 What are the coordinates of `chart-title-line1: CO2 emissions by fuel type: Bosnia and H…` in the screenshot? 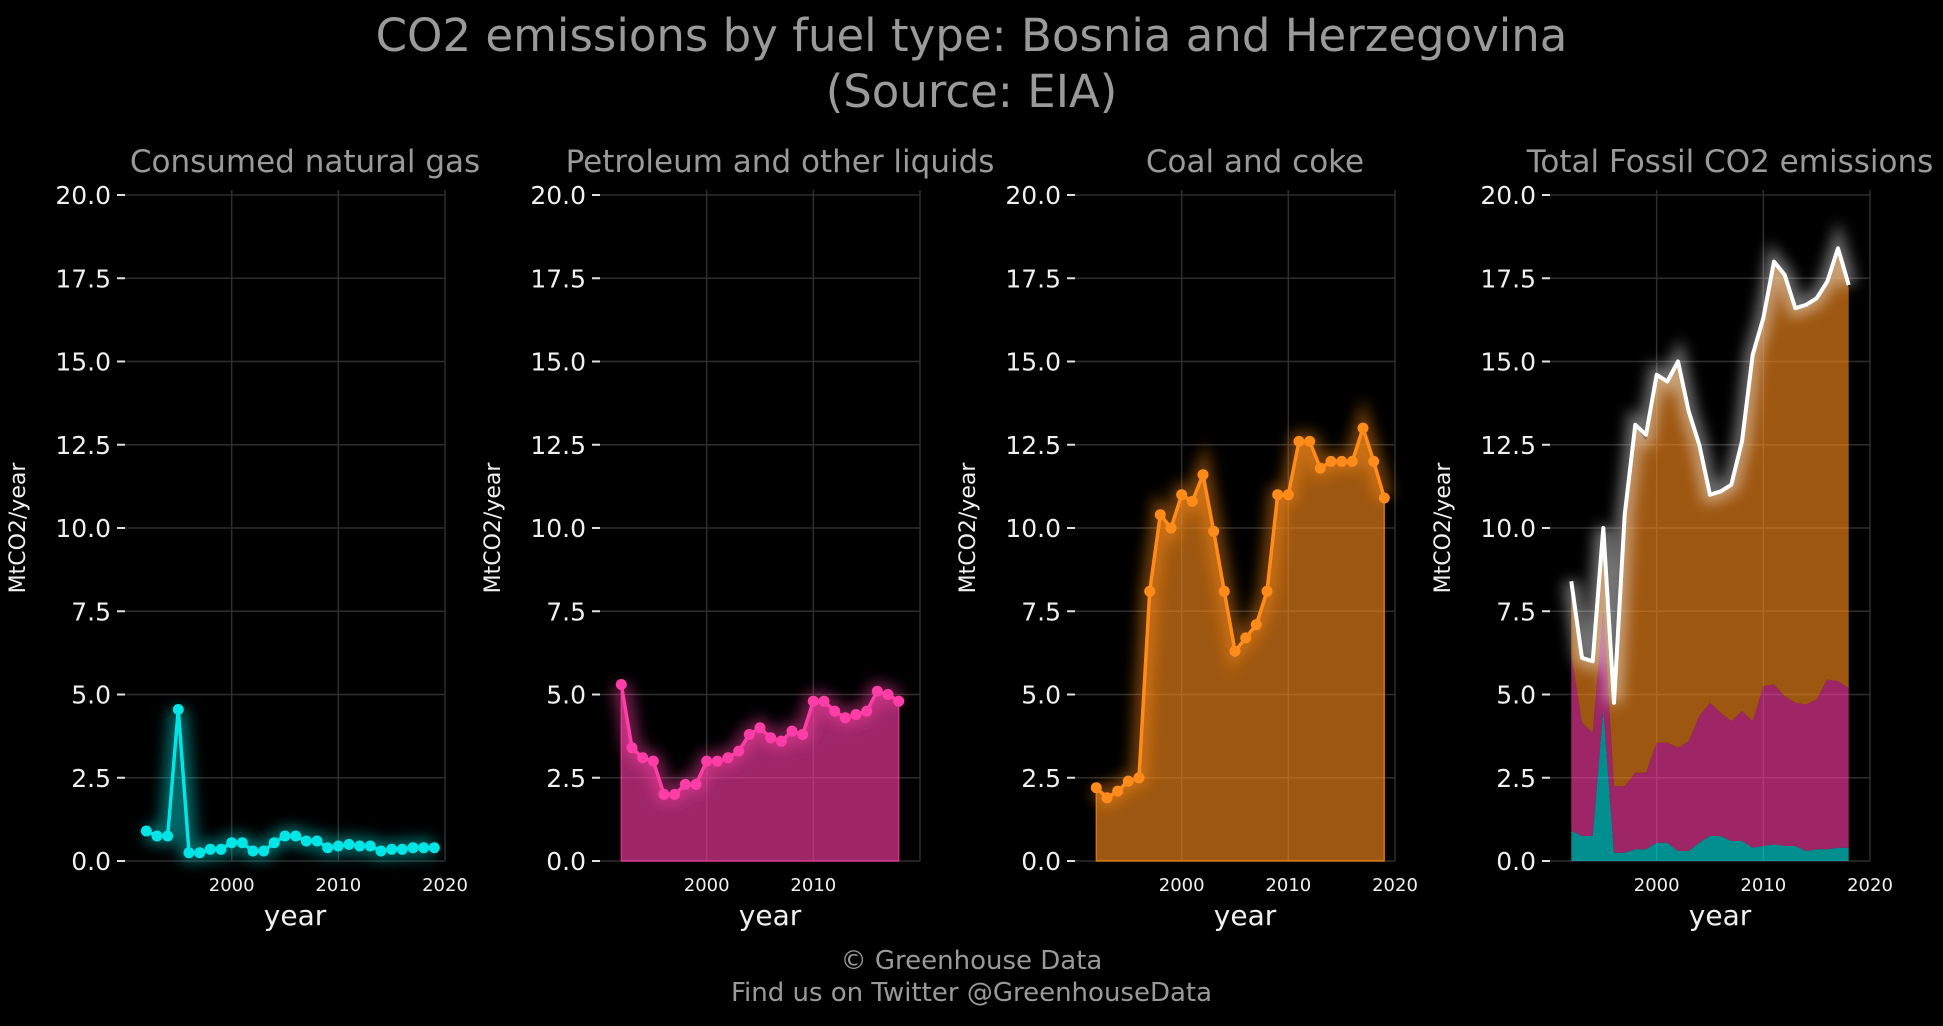 It's located at (971, 35).